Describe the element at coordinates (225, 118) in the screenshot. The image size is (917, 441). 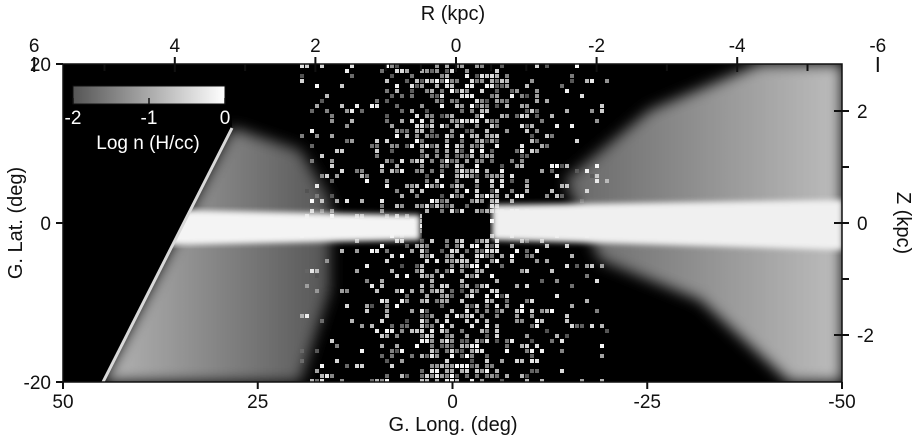
I see `colorbar-tick-label: 0` at that location.